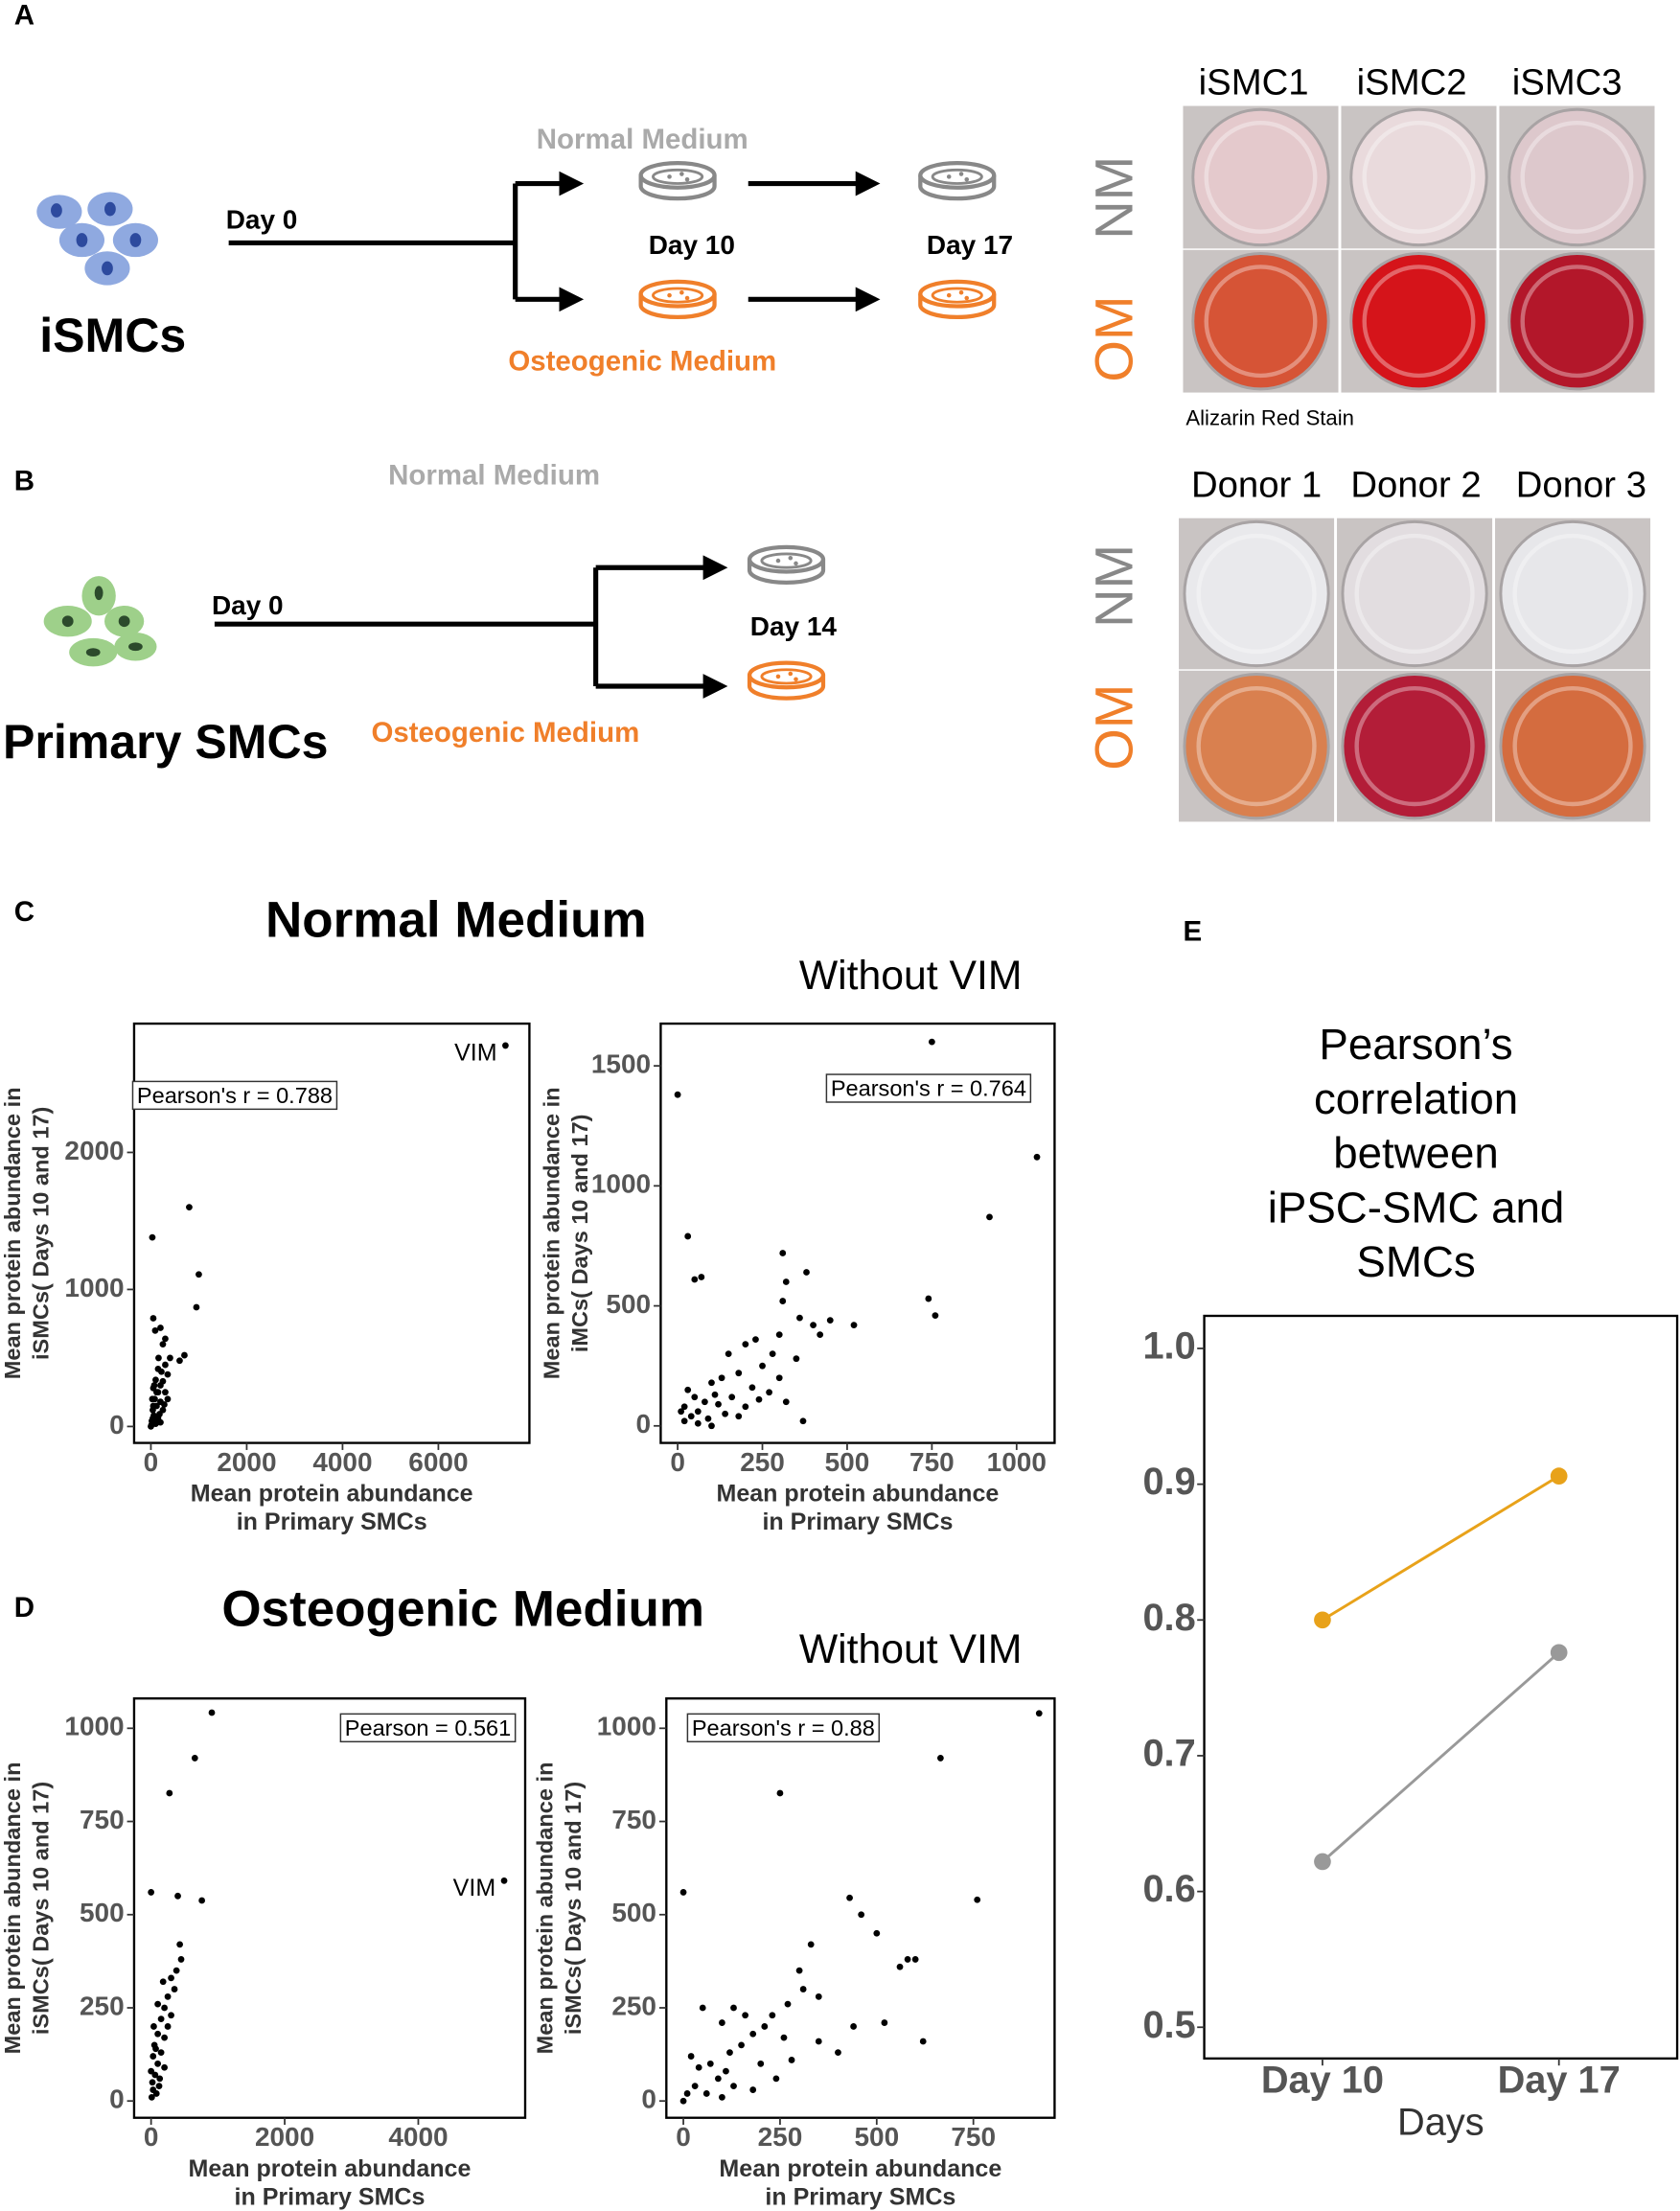 The image size is (1680, 2211). Describe the element at coordinates (877, 2137) in the screenshot. I see `x-tick-label: 500` at that location.